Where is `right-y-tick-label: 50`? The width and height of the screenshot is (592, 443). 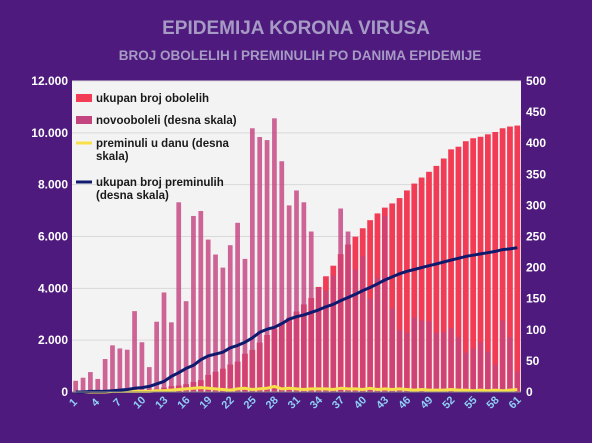
right-y-tick-label: 50 is located at coordinates (533, 361).